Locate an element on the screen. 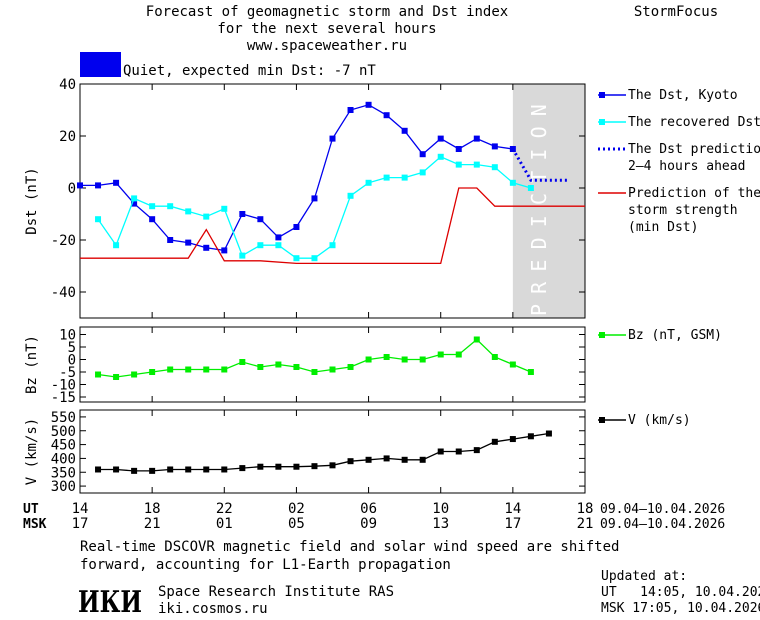 The height and width of the screenshot is (620, 760). prediction-letter: C is located at coordinates (539, 199).